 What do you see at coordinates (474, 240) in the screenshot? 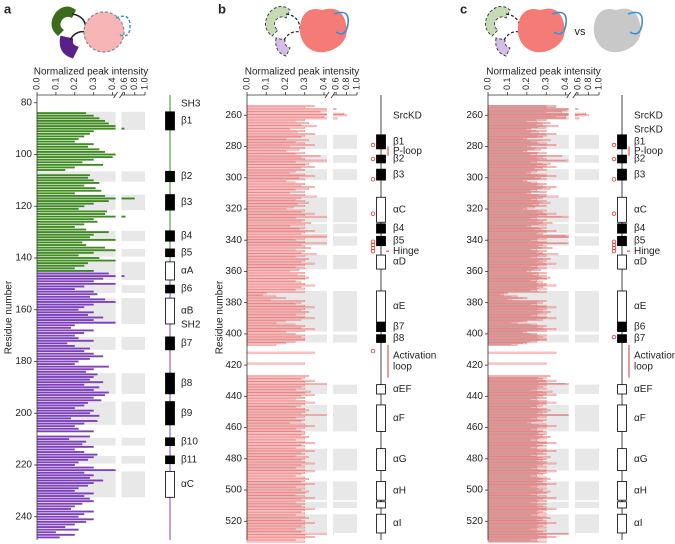
I see `y-tick-label: 340` at bounding box center [474, 240].